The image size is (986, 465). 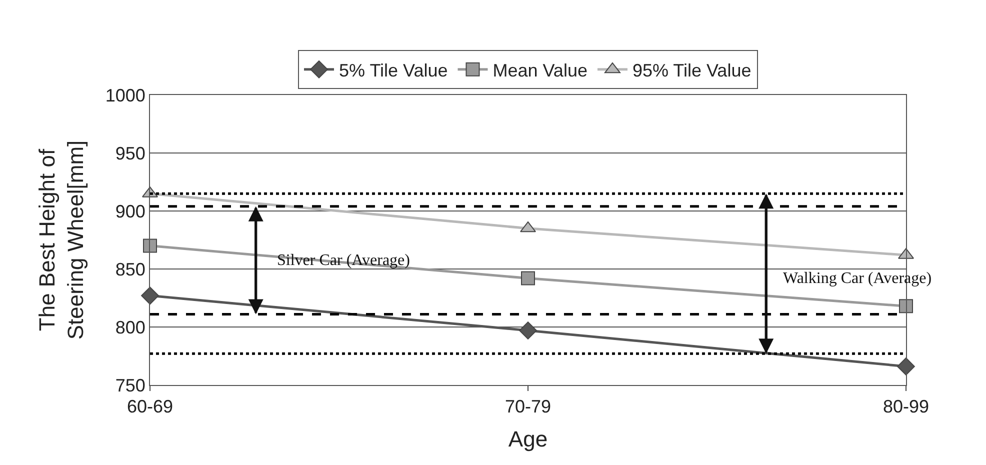 What do you see at coordinates (393, 70) in the screenshot?
I see `legend-label: 5% Tile Value` at bounding box center [393, 70].